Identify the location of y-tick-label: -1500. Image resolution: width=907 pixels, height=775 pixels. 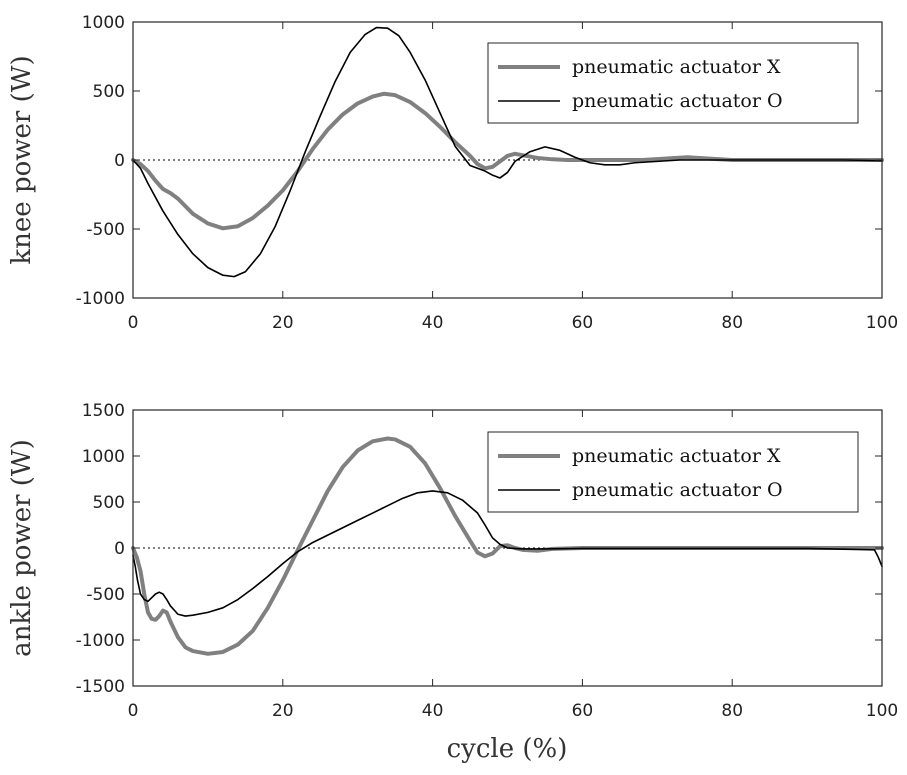
(100, 687).